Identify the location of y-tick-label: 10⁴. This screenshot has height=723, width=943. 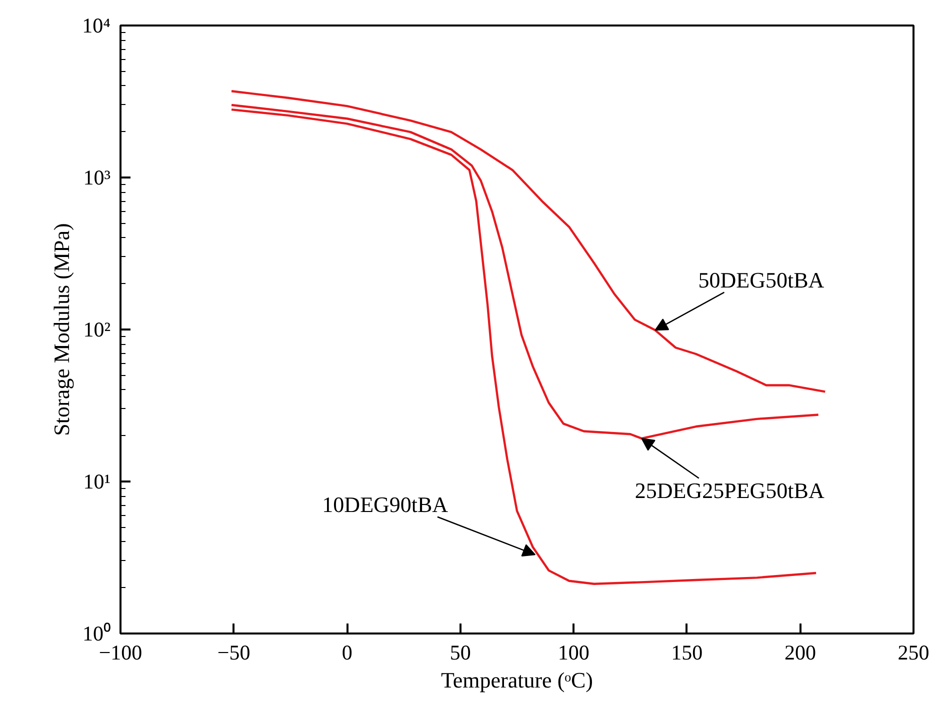
(96, 26).